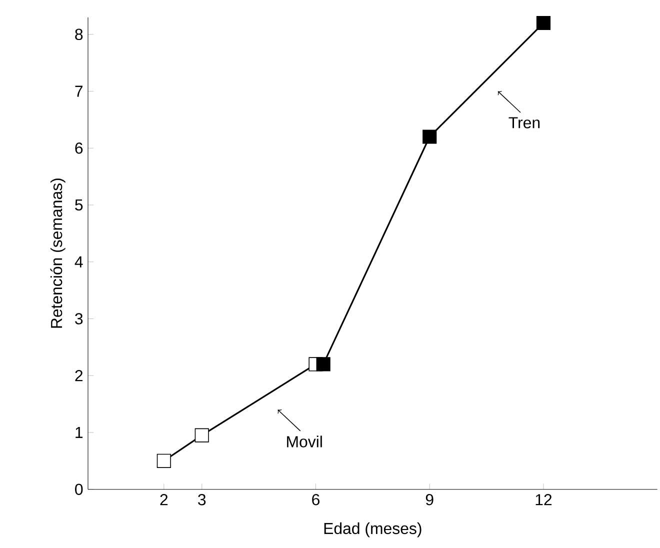  Describe the element at coordinates (202, 500) in the screenshot. I see `x-tick-label: 3` at that location.